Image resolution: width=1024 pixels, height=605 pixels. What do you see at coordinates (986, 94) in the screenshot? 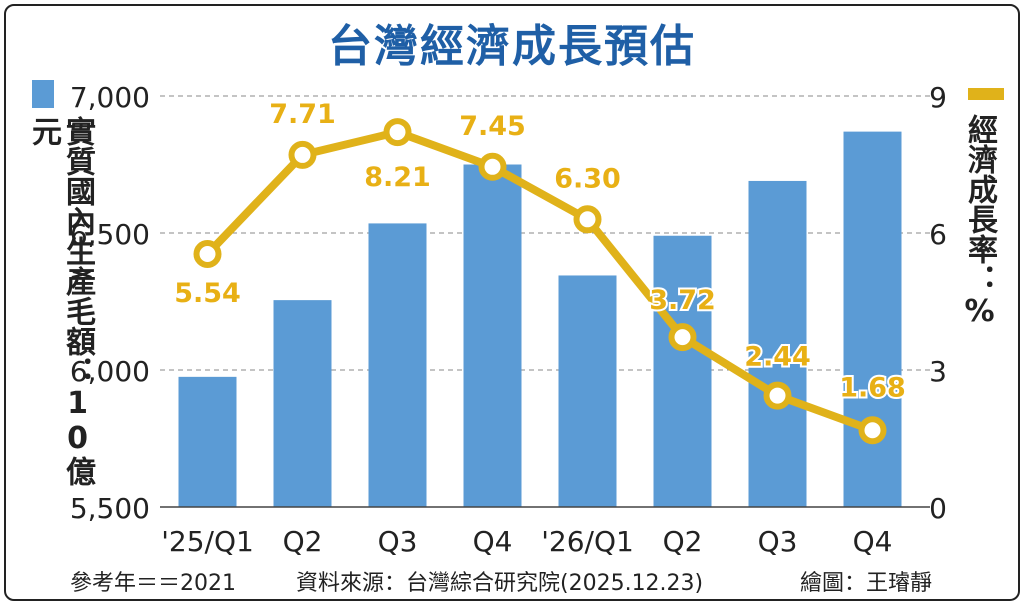
I see `line-legend-swatch` at bounding box center [986, 94].